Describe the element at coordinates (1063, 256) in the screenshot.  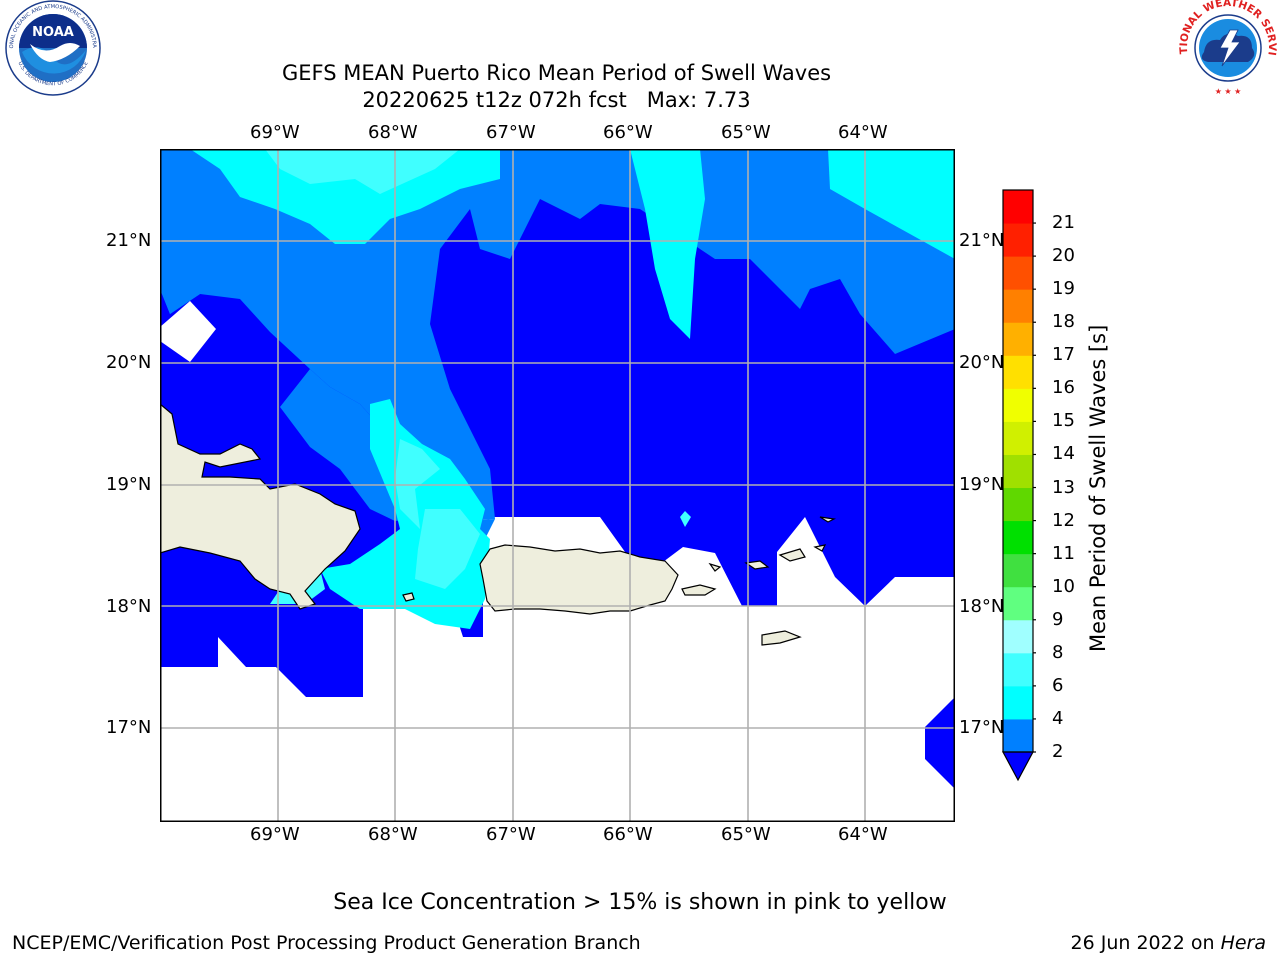
I see `colorbar-tick-label: 20` at that location.